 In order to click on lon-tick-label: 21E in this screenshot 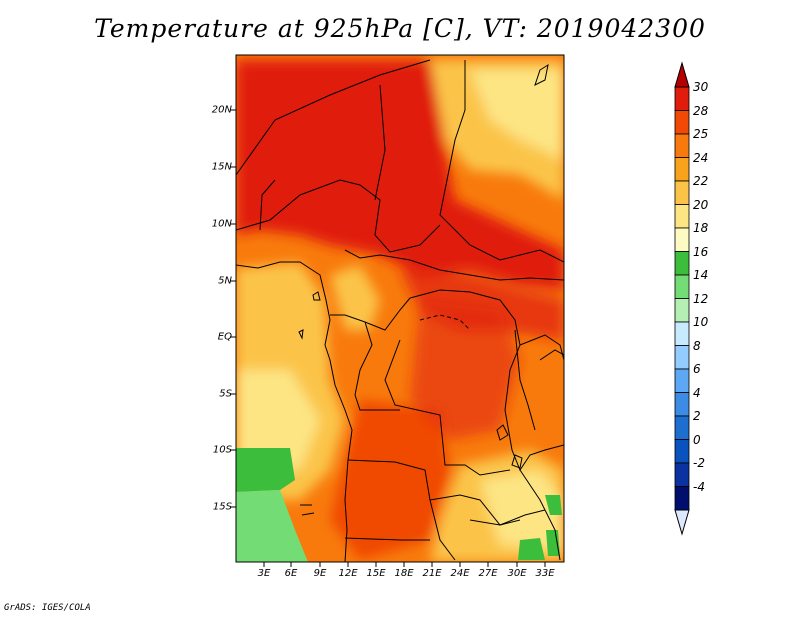, I will do `click(432, 573)`.